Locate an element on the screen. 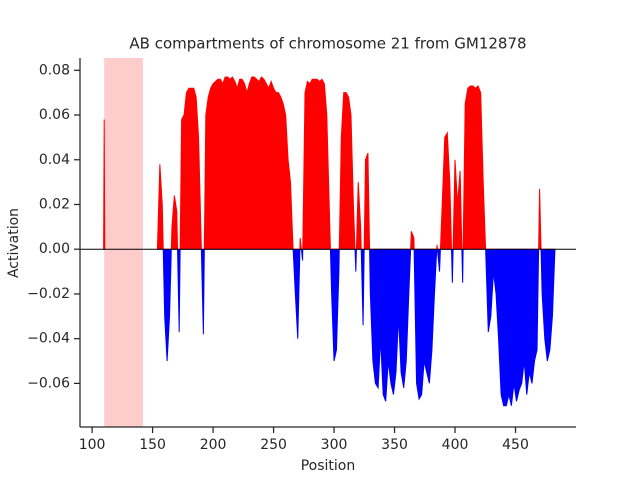 The width and height of the screenshot is (640, 480). y-tick-label: −0.06 is located at coordinates (48, 383).